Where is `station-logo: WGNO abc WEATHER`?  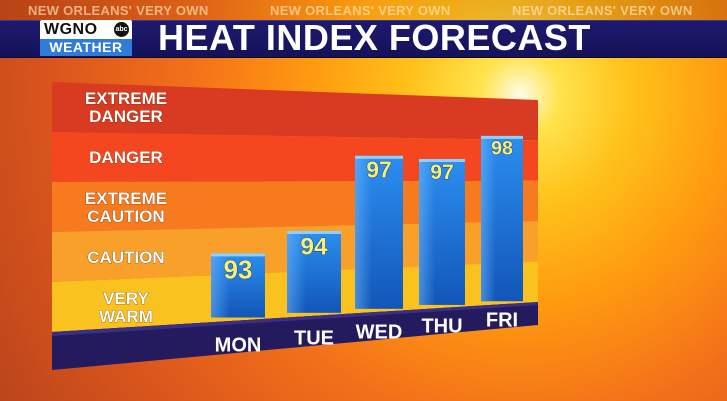
station-logo: WGNO abc WEATHER is located at coordinates (86, 39).